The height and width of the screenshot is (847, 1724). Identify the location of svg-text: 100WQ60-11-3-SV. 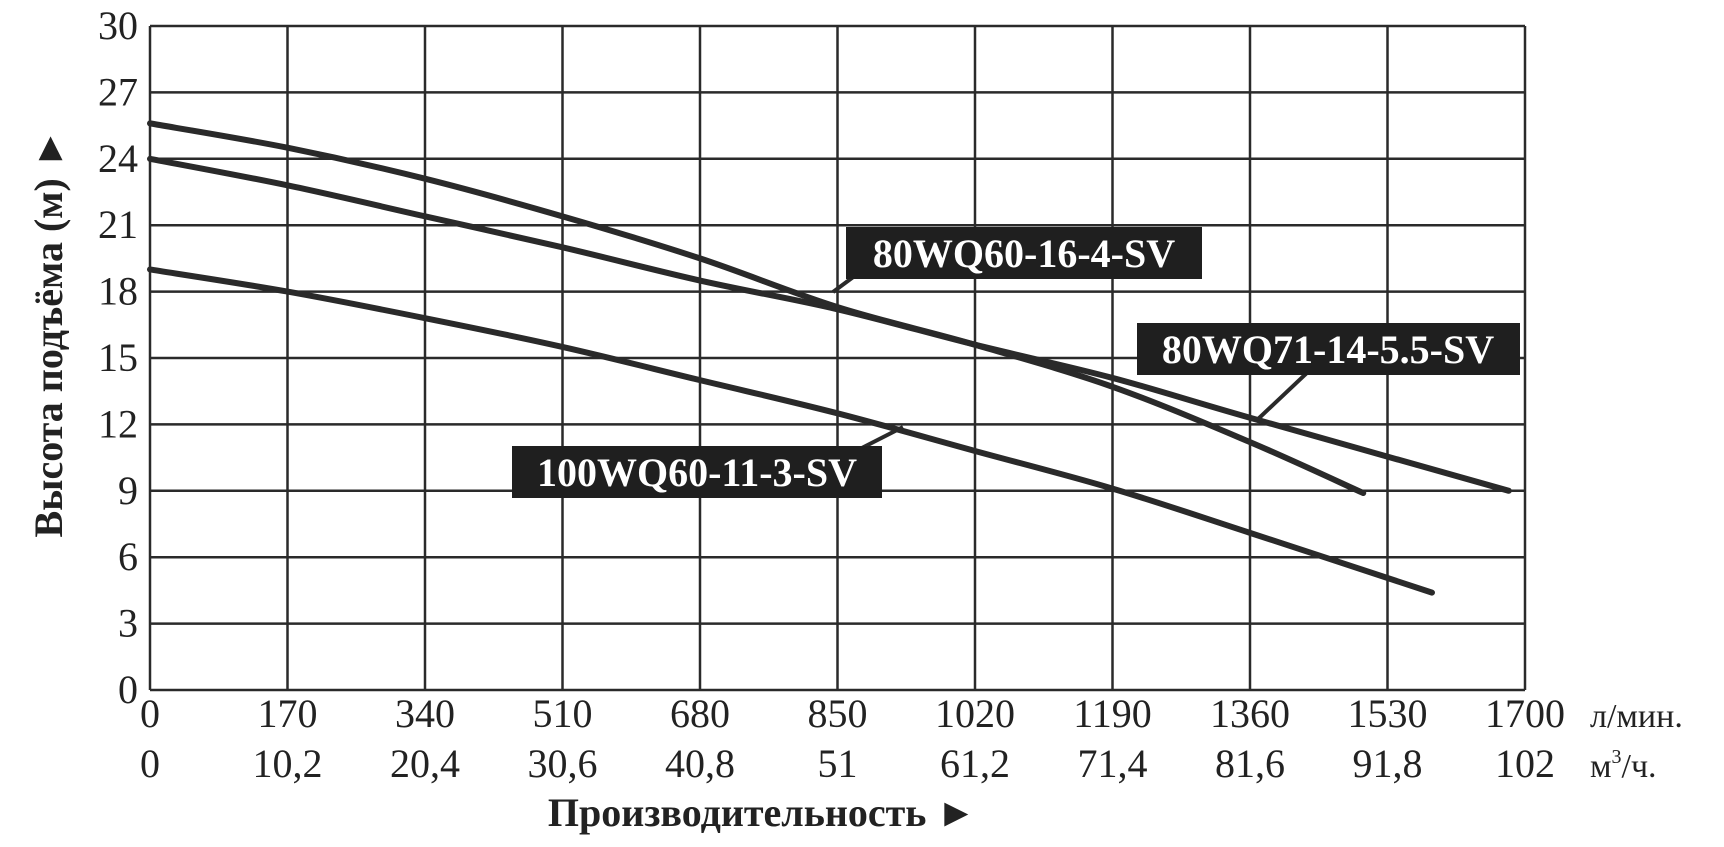
(697, 472).